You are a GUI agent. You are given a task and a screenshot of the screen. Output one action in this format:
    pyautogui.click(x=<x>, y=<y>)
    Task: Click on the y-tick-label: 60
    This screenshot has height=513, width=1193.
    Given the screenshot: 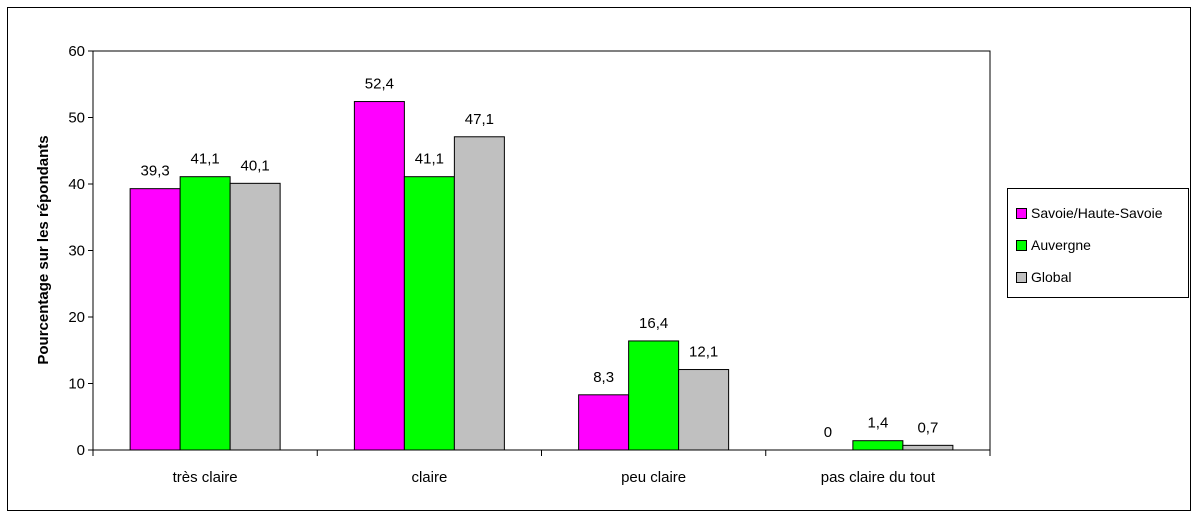 What is the action you would take?
    pyautogui.click(x=76, y=51)
    